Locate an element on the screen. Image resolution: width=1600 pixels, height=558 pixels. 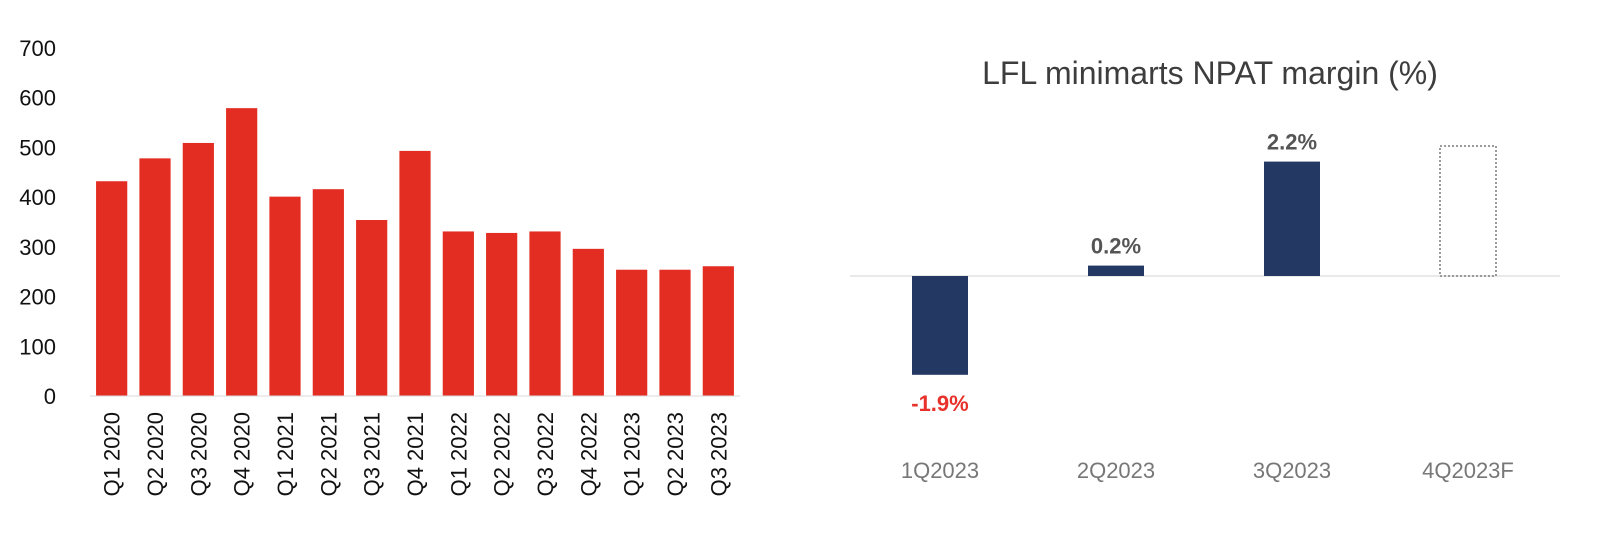
chart-title: LFL minimarts NPAT margin (%) is located at coordinates (1210, 73).